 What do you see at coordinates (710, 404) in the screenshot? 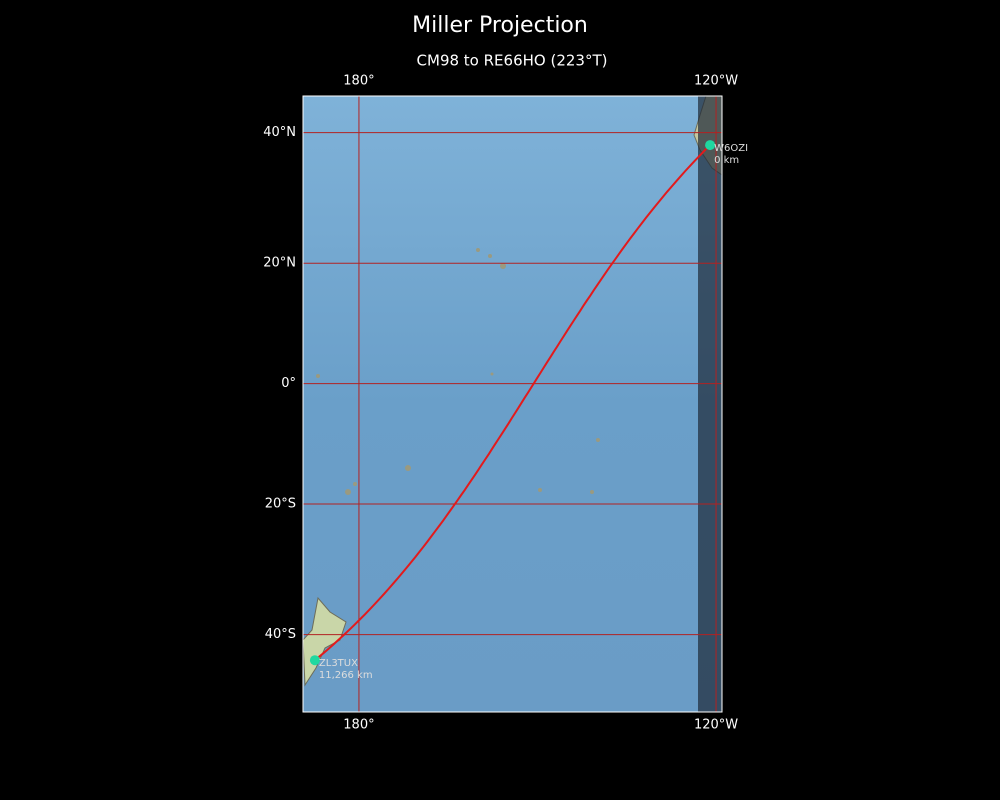
I see `night-shading` at bounding box center [710, 404].